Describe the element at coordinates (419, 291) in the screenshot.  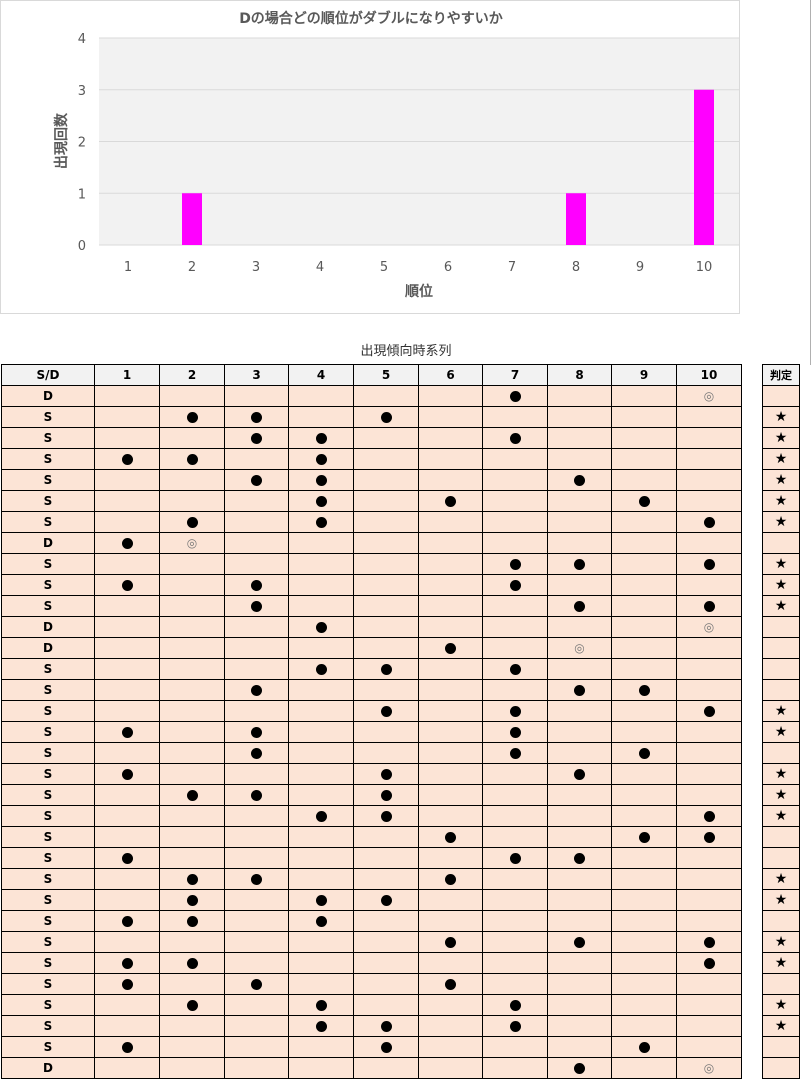
I see `x-axis-label: 順位` at that location.